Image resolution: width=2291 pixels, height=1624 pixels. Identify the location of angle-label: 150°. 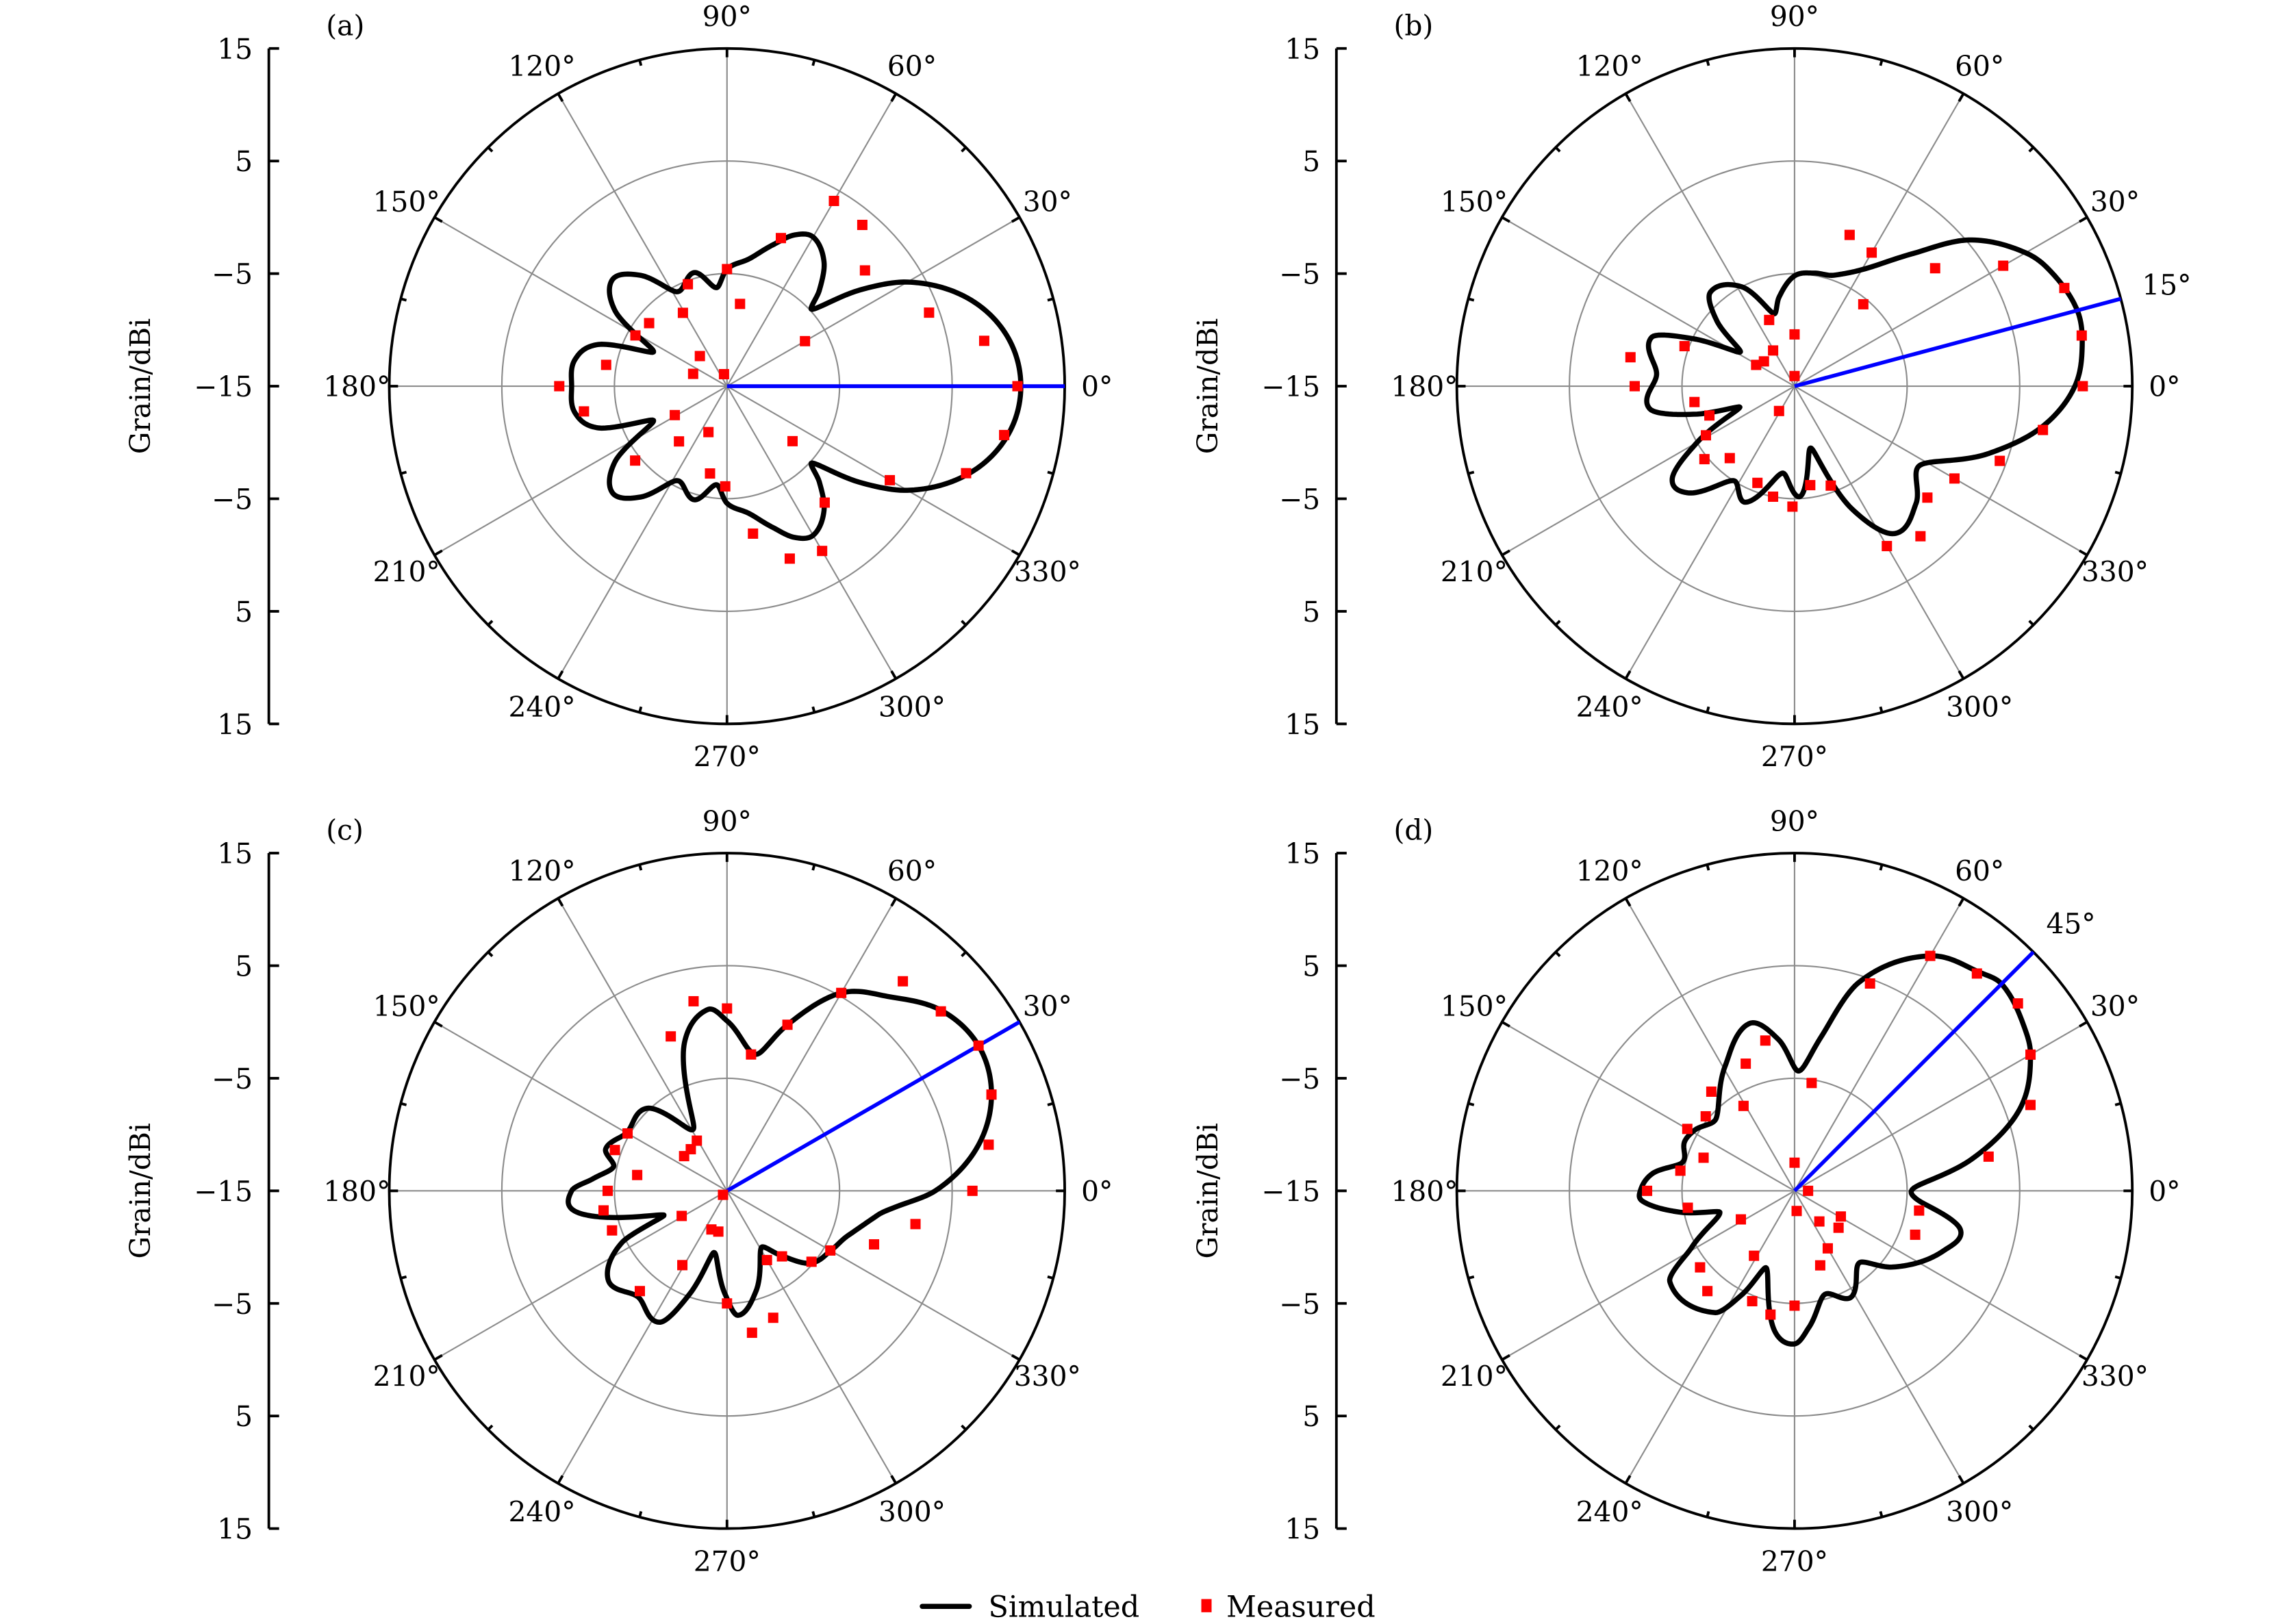
(406, 1006).